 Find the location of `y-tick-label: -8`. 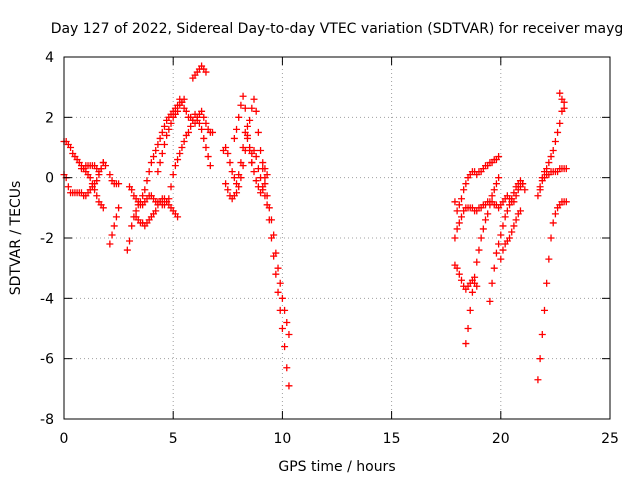

y-tick-label: -8 is located at coordinates (47, 420).